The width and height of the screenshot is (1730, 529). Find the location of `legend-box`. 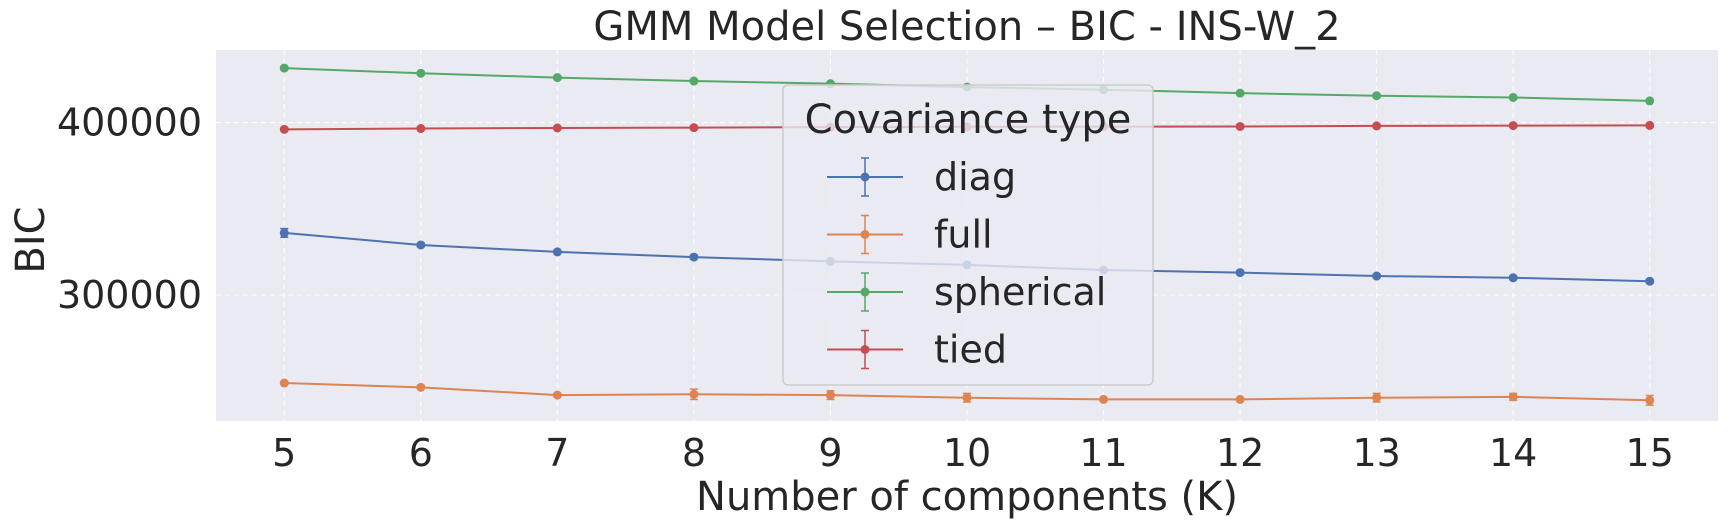

legend-box is located at coordinates (968, 235).